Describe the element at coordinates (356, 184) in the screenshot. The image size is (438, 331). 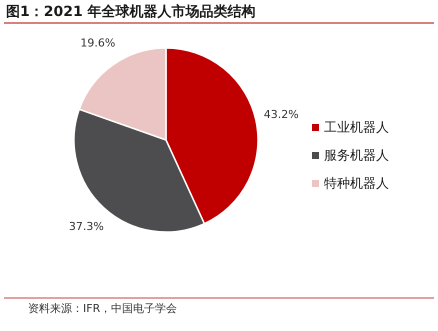
I see `legend-label: 特种机器人` at that location.